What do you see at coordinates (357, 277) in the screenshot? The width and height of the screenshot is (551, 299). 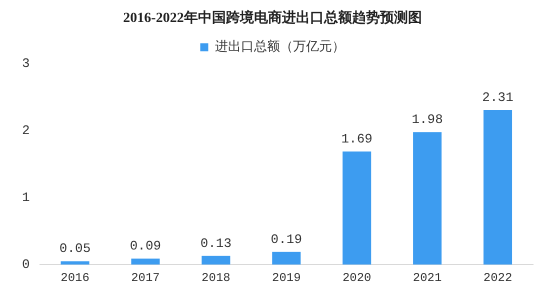 I see `x-tick-label: 2020` at bounding box center [357, 277].